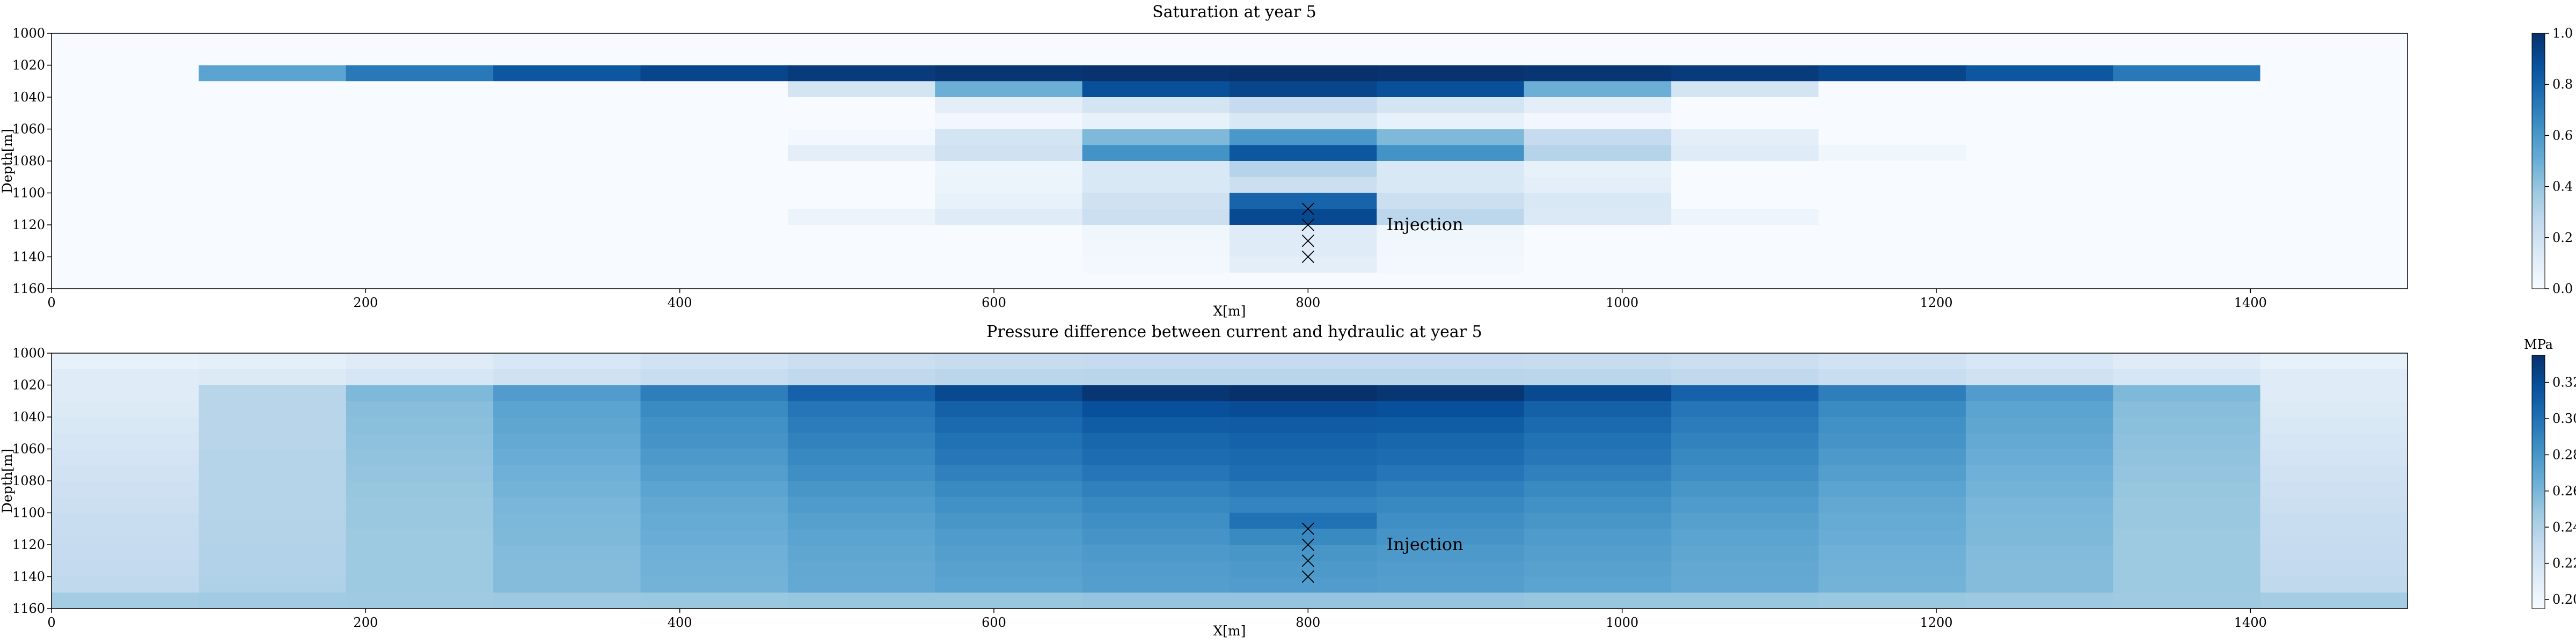  I want to click on colorbar-tick-label: 0.28, so click(2564, 454).